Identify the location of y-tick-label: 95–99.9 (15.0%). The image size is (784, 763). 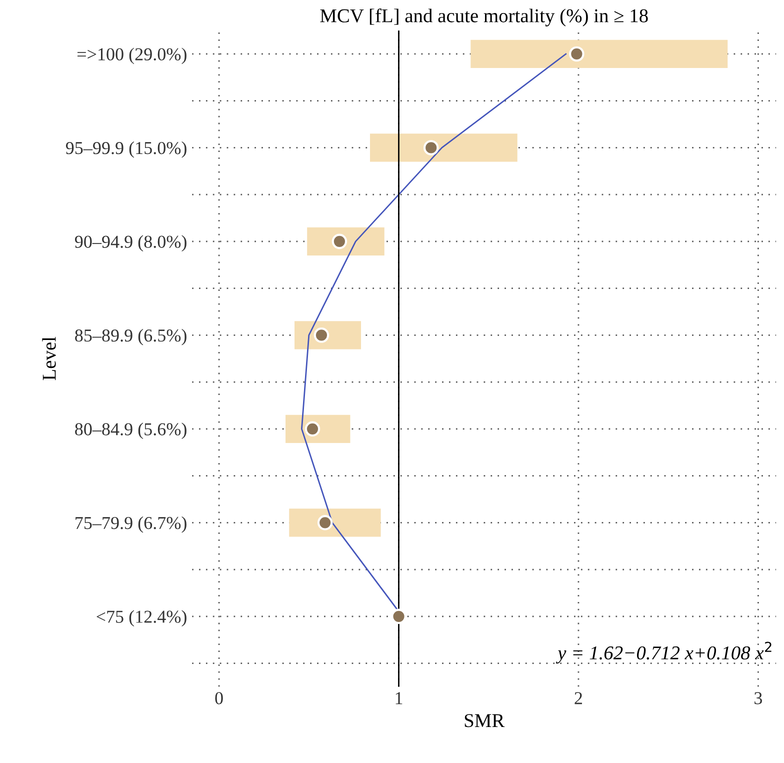
(126, 149).